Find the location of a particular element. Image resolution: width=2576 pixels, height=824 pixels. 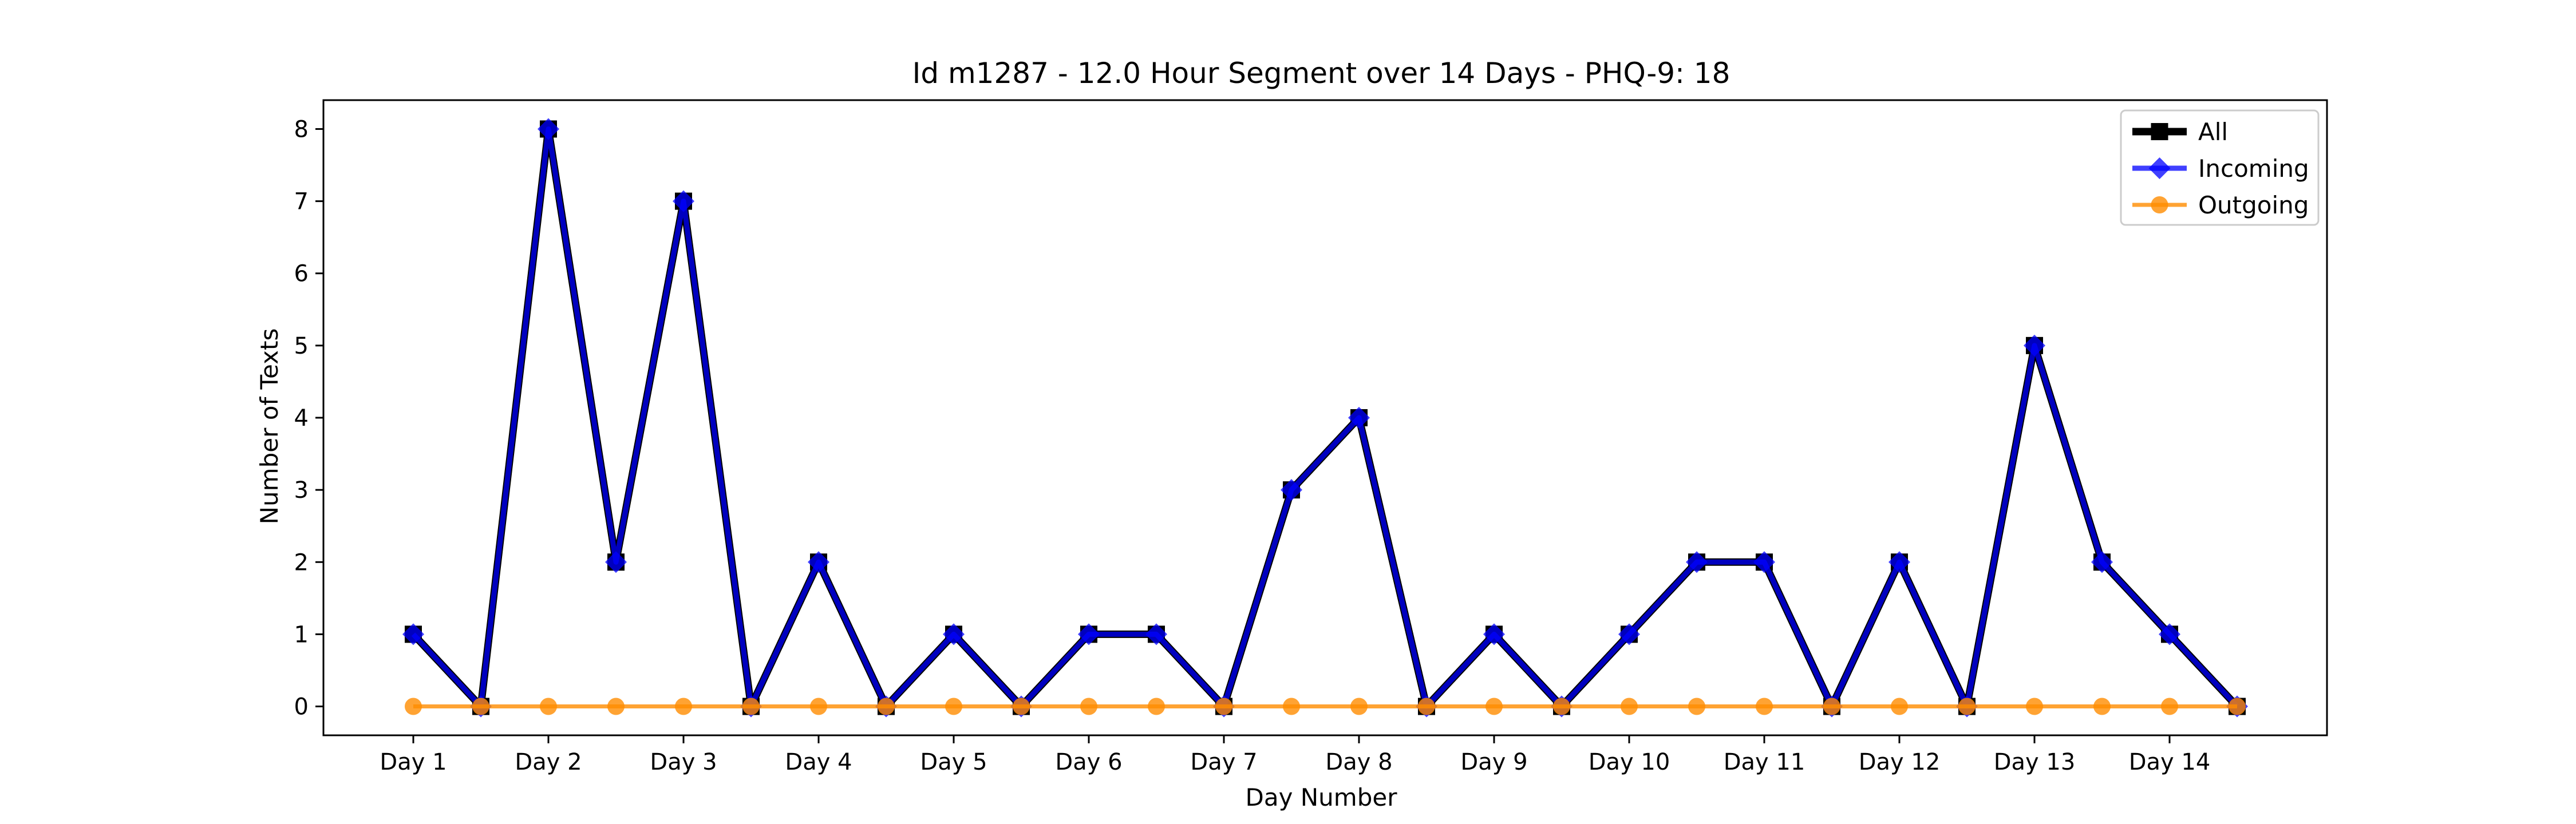

x-tick-label: Day 6 is located at coordinates (1088, 762).